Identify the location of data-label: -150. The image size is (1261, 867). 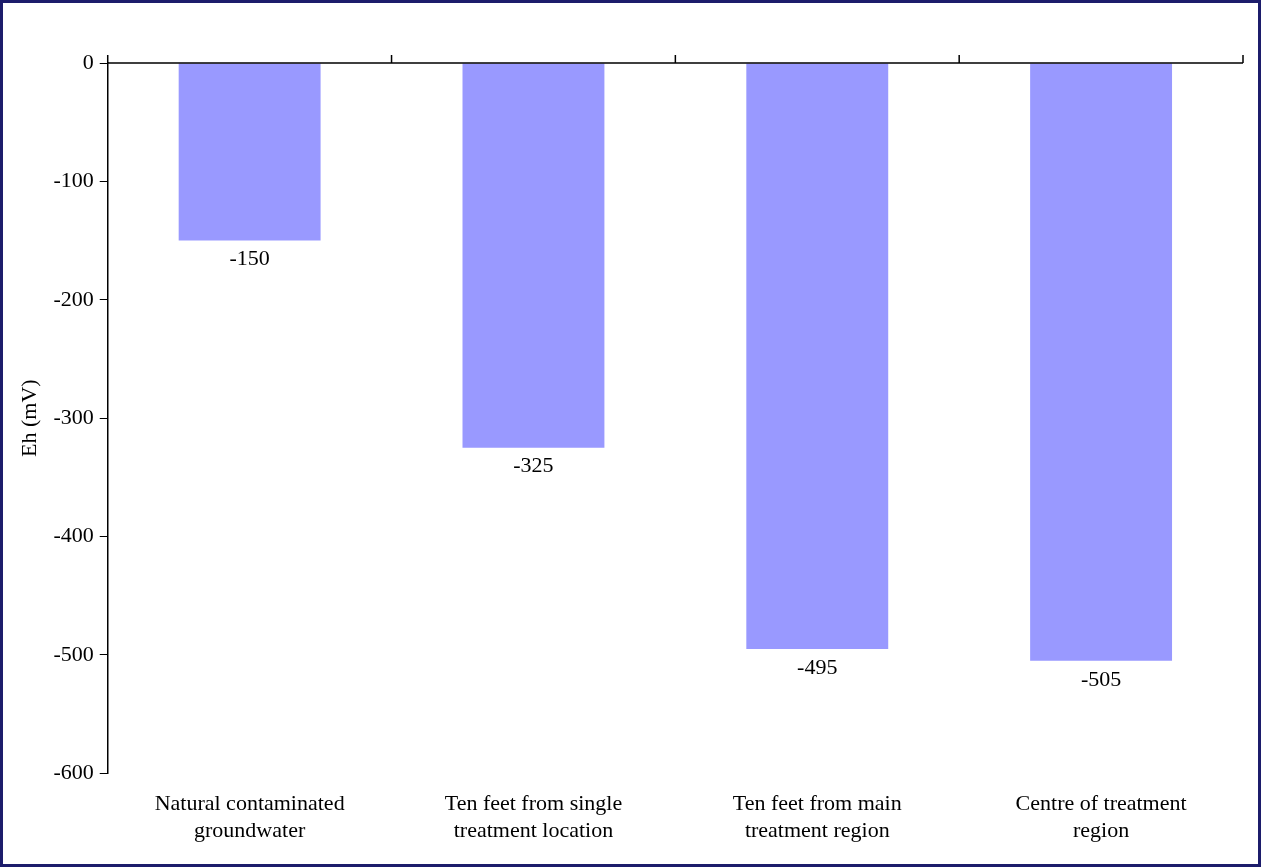
(249, 258).